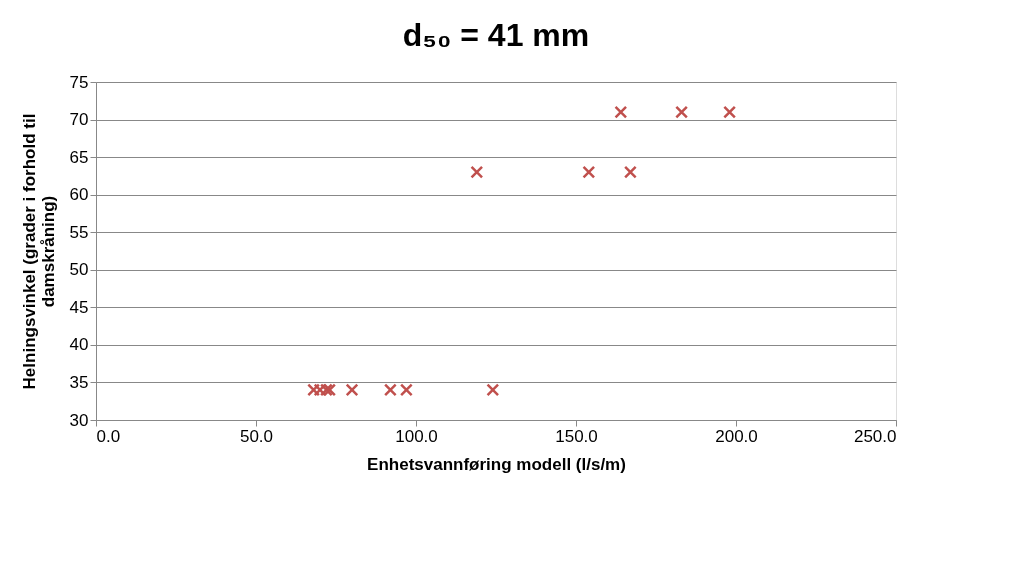 This screenshot has width=1016, height=572. I want to click on y-tick-label: 75, so click(79, 82).